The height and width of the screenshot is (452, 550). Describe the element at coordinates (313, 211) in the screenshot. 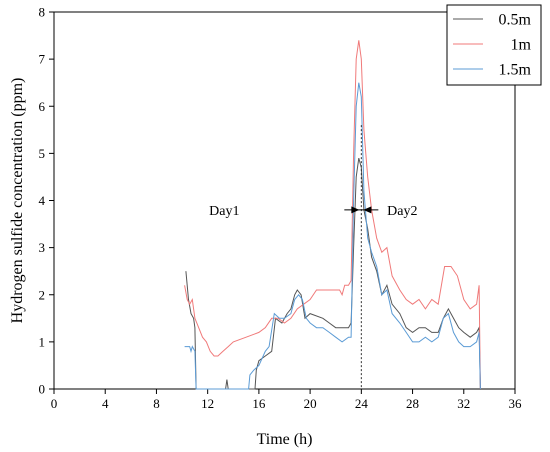

I see `annotation-layer: Day1 Day2` at that location.